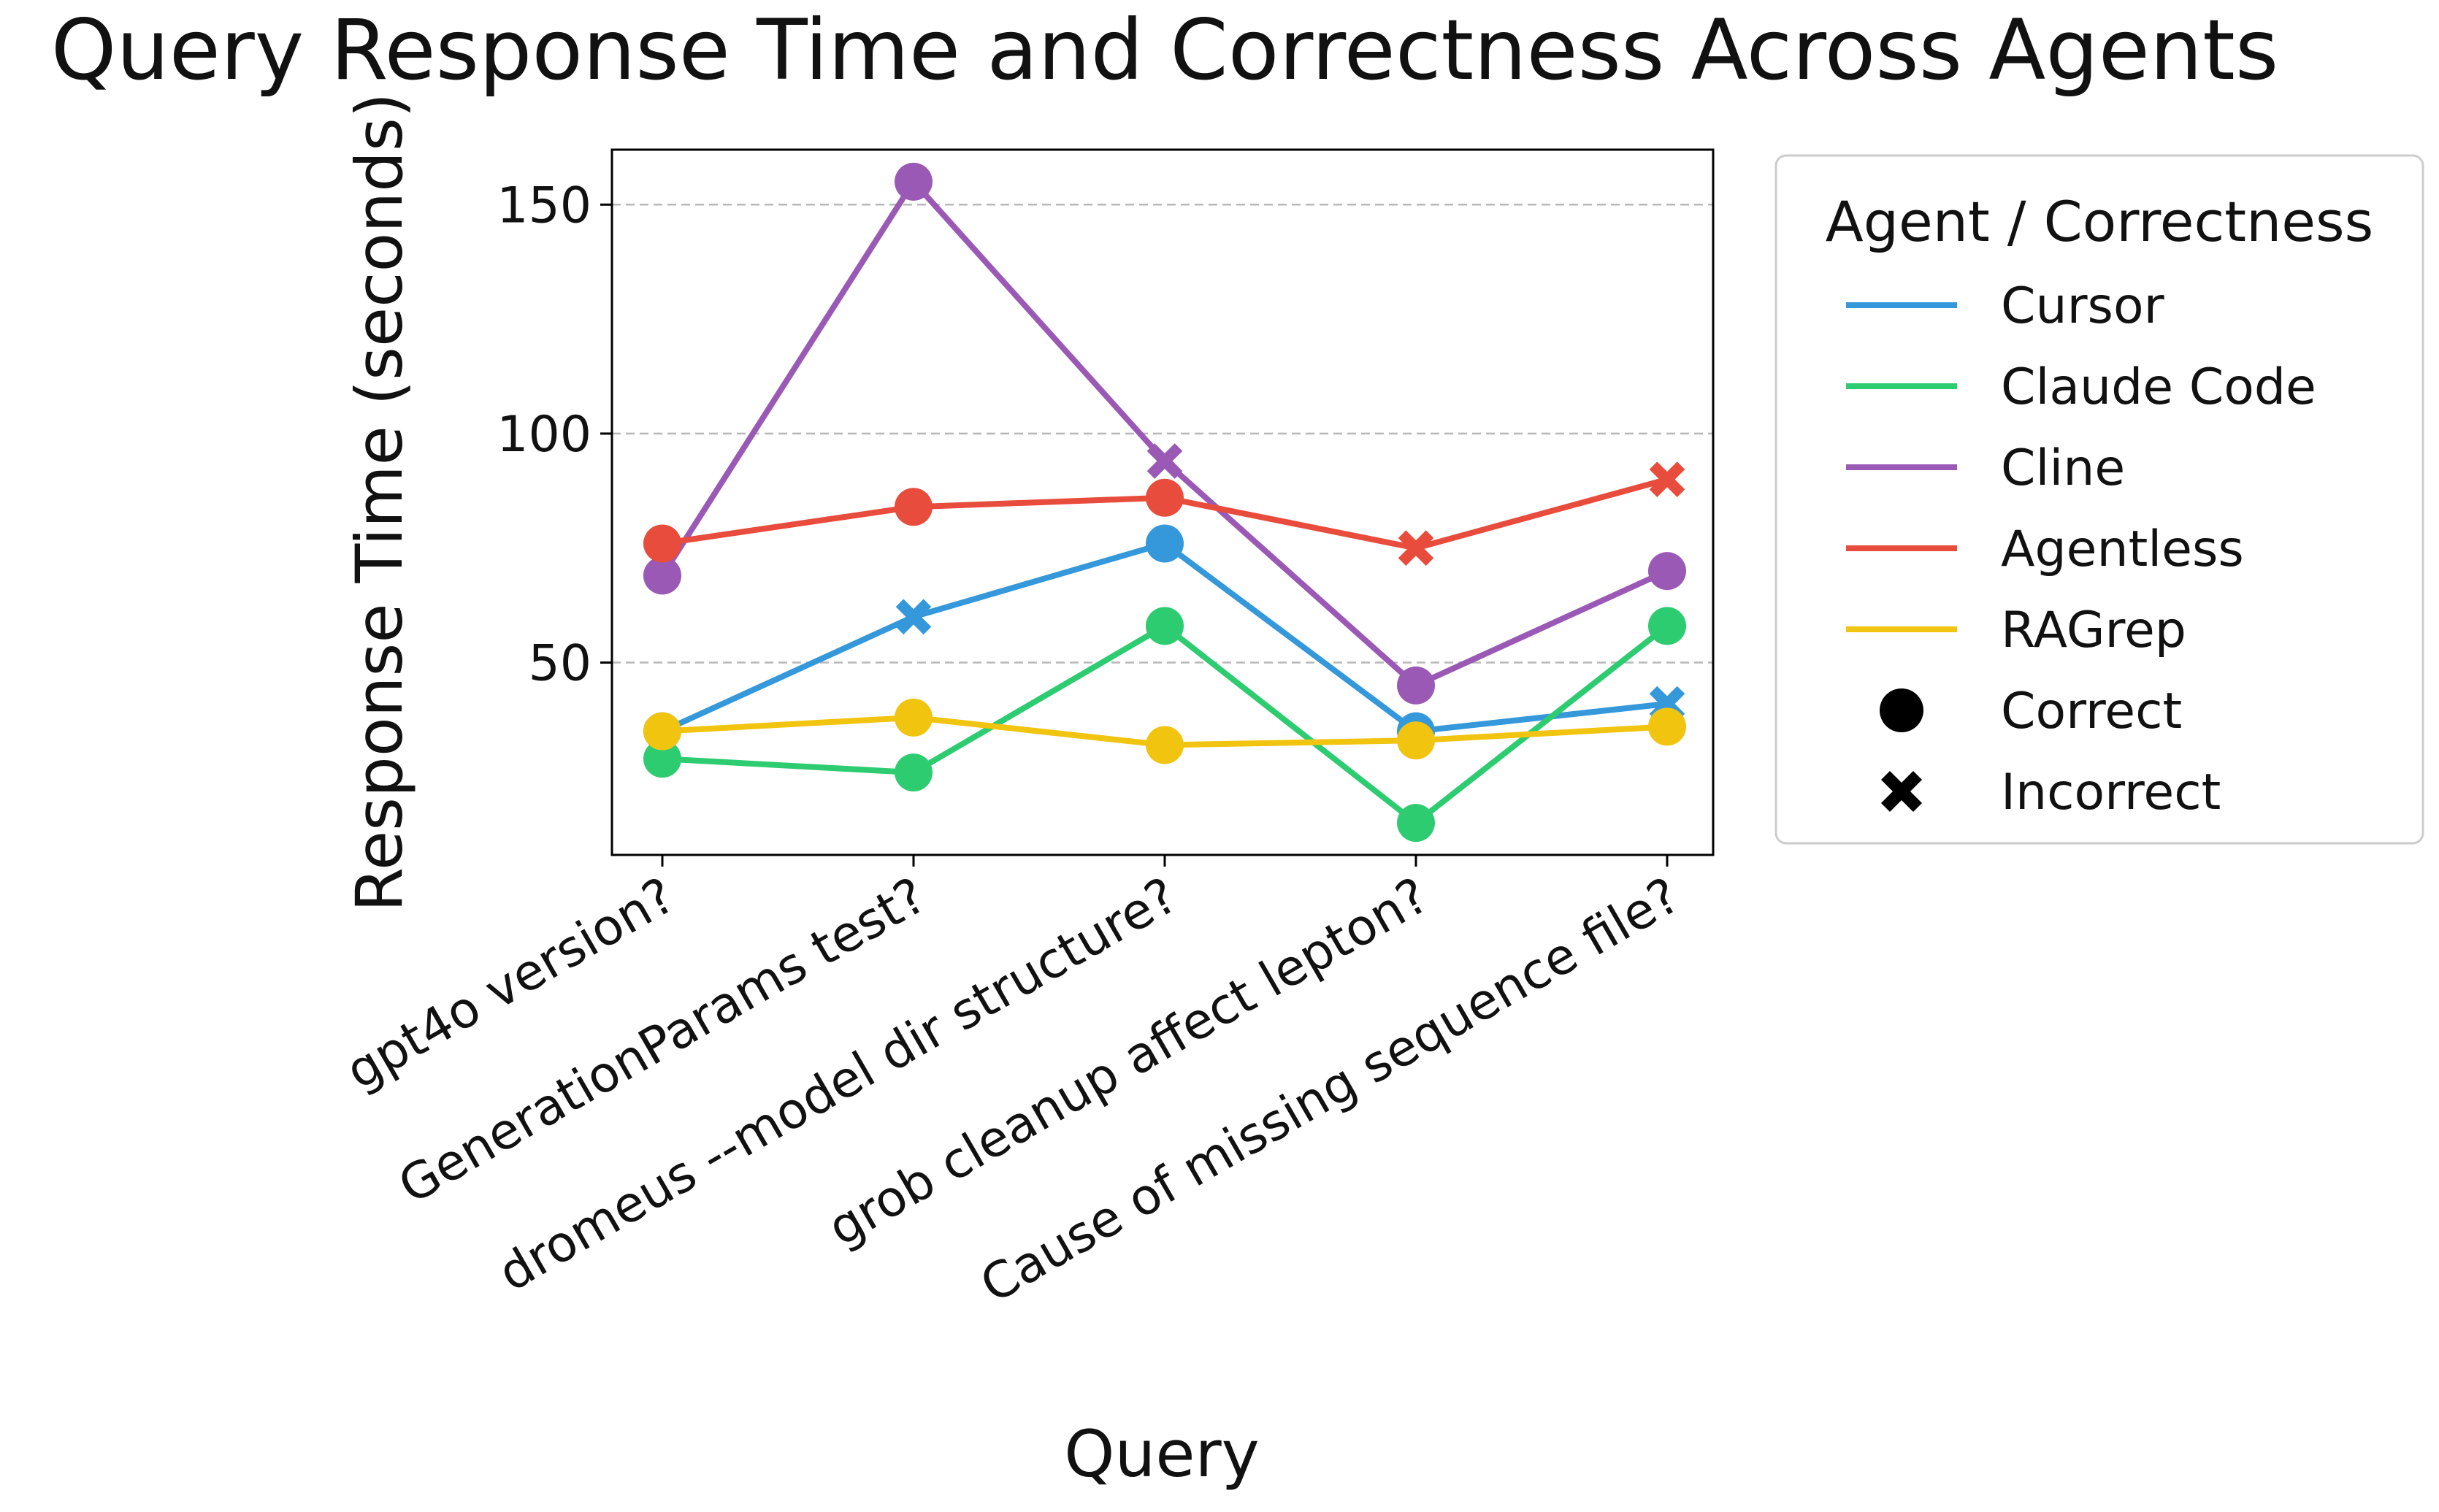 This screenshot has width=2439, height=1512. What do you see at coordinates (544, 435) in the screenshot?
I see `y-tick-label: 100` at bounding box center [544, 435].